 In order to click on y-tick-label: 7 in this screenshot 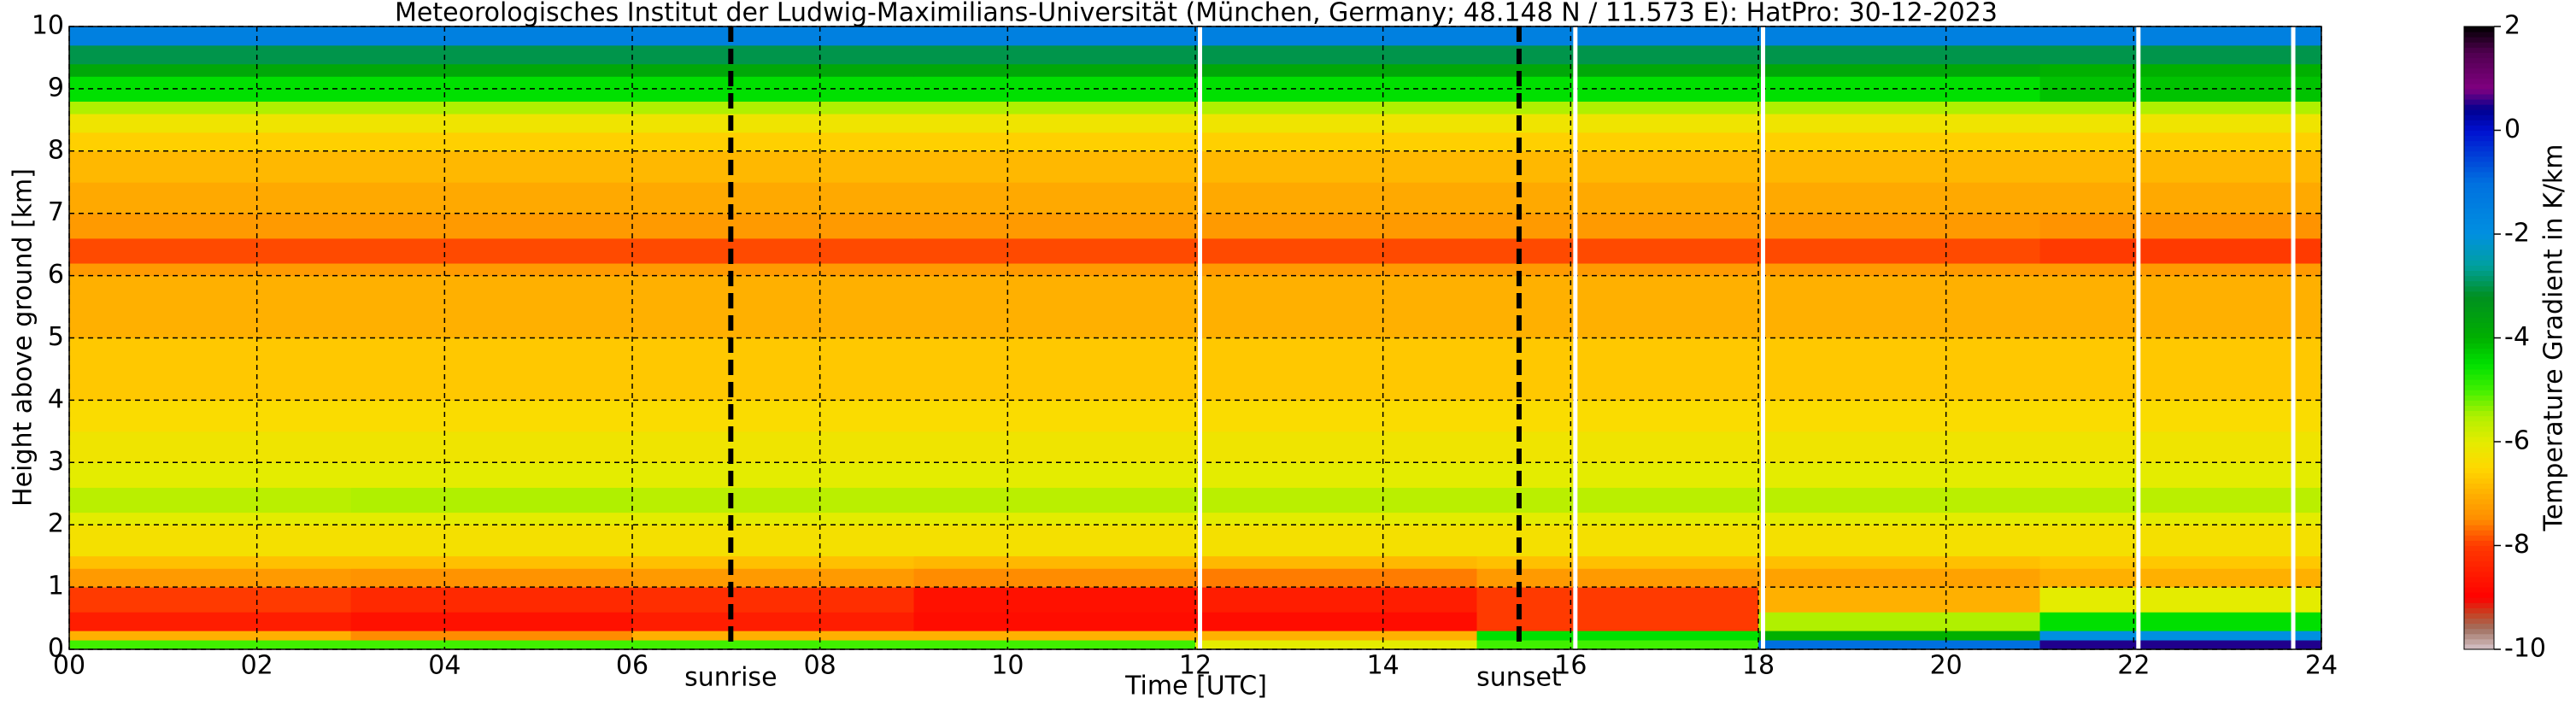, I will do `click(56, 212)`.